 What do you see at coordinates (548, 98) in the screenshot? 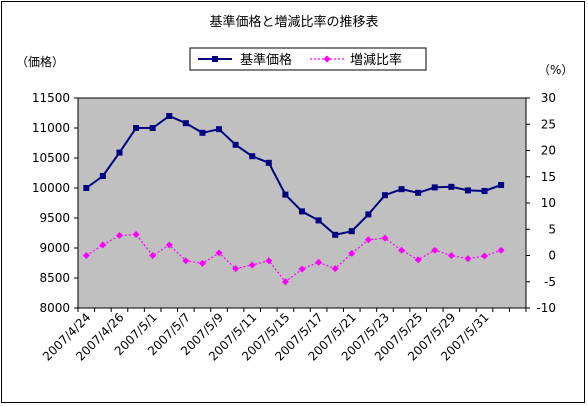
I see `y-right-tick-label: 30` at bounding box center [548, 98].